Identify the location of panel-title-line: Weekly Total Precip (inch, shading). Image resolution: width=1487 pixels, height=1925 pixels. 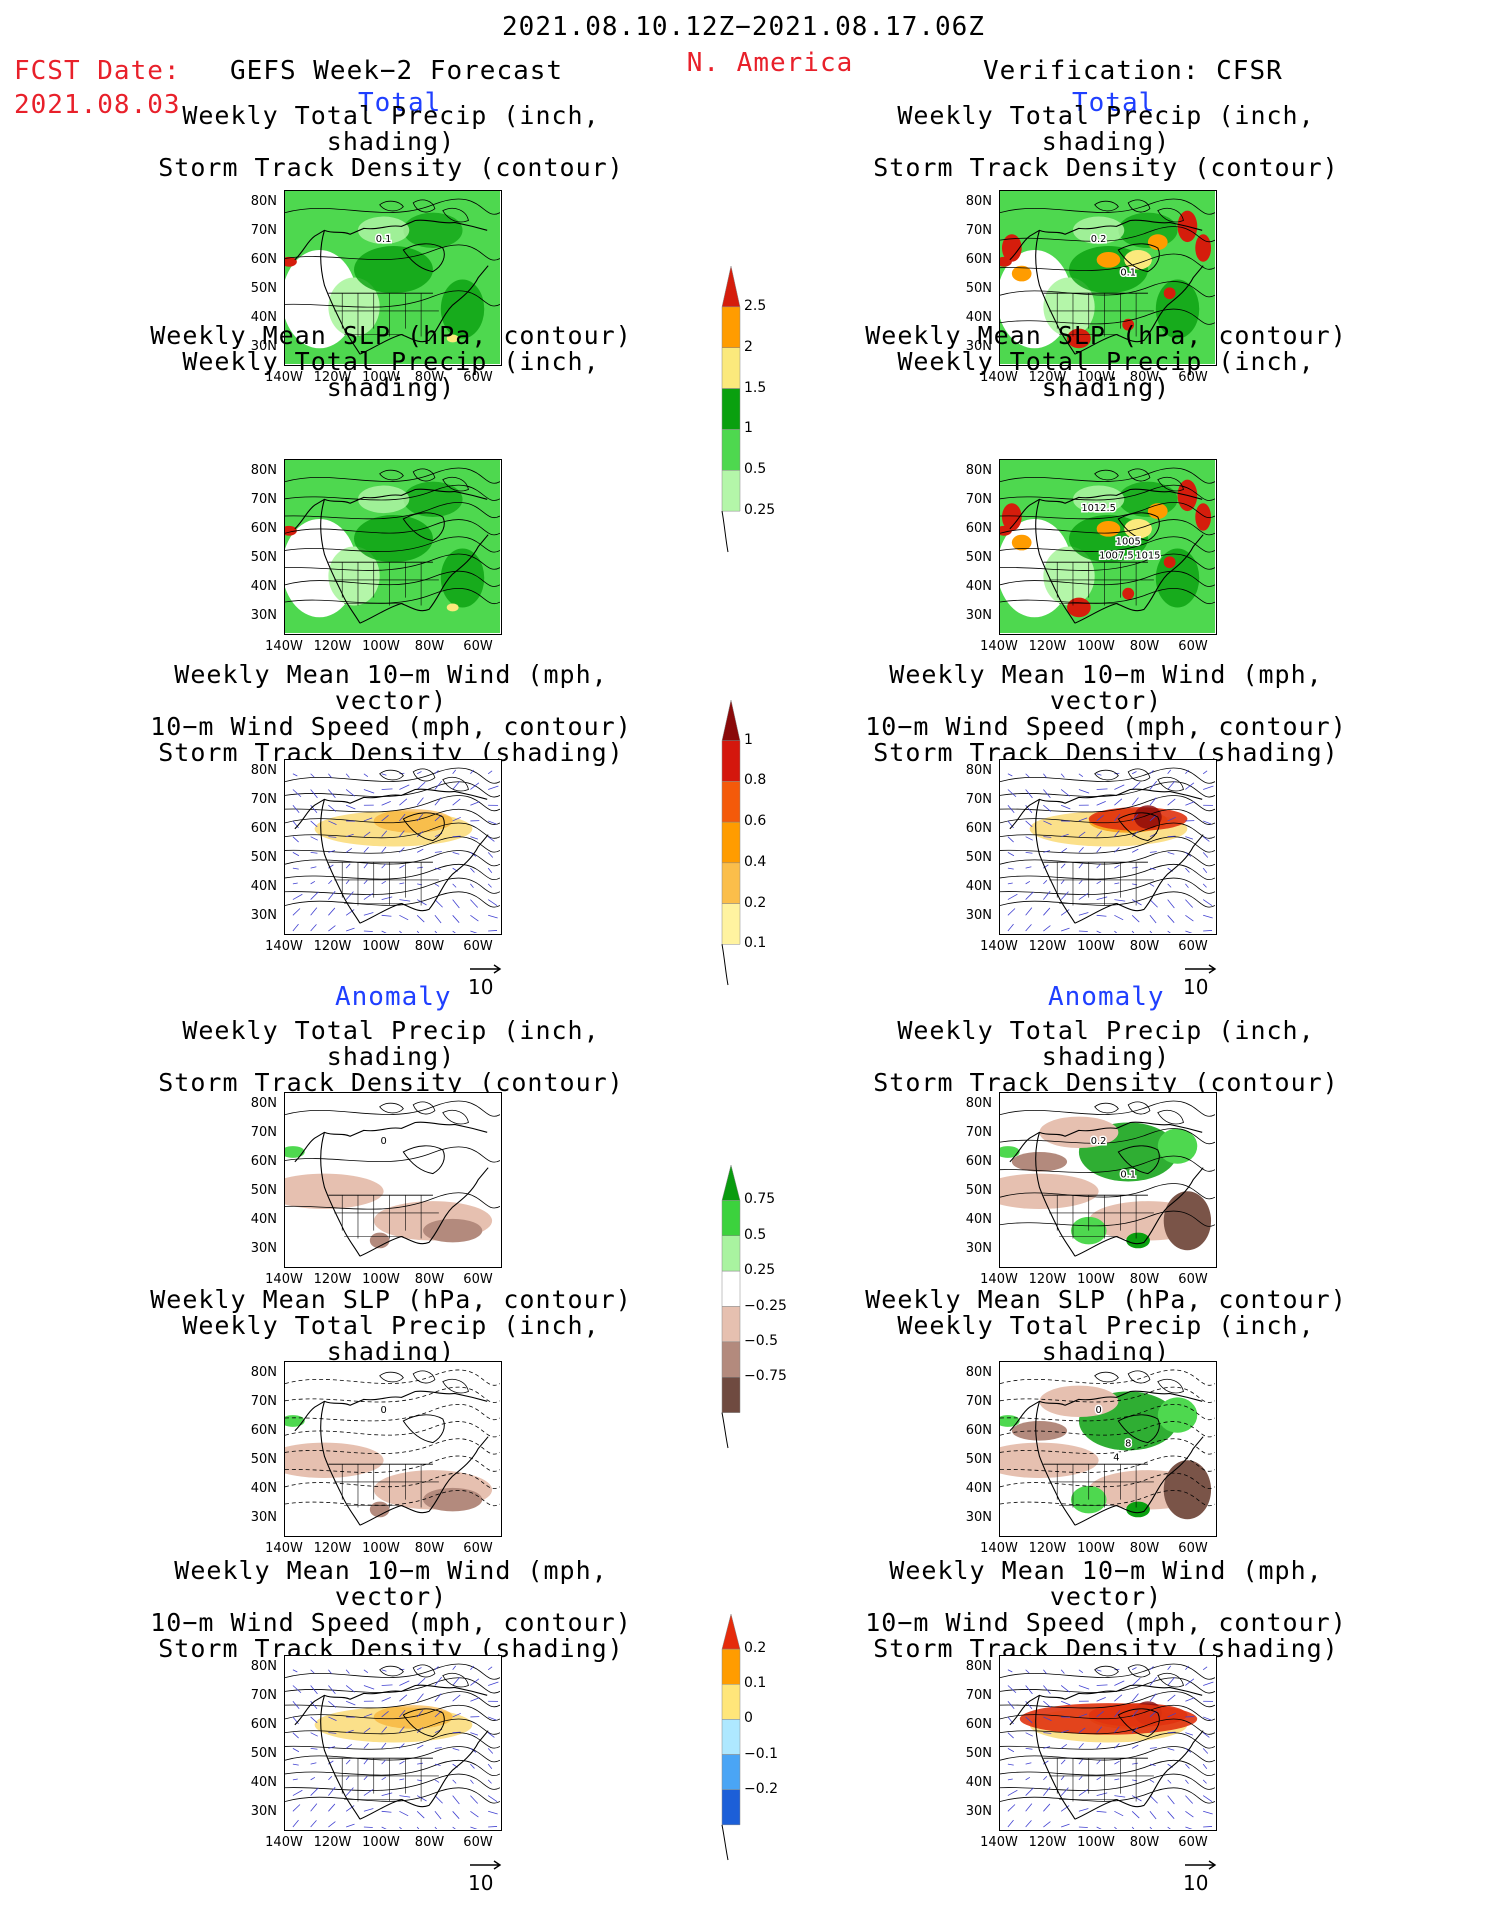
(1106, 1338).